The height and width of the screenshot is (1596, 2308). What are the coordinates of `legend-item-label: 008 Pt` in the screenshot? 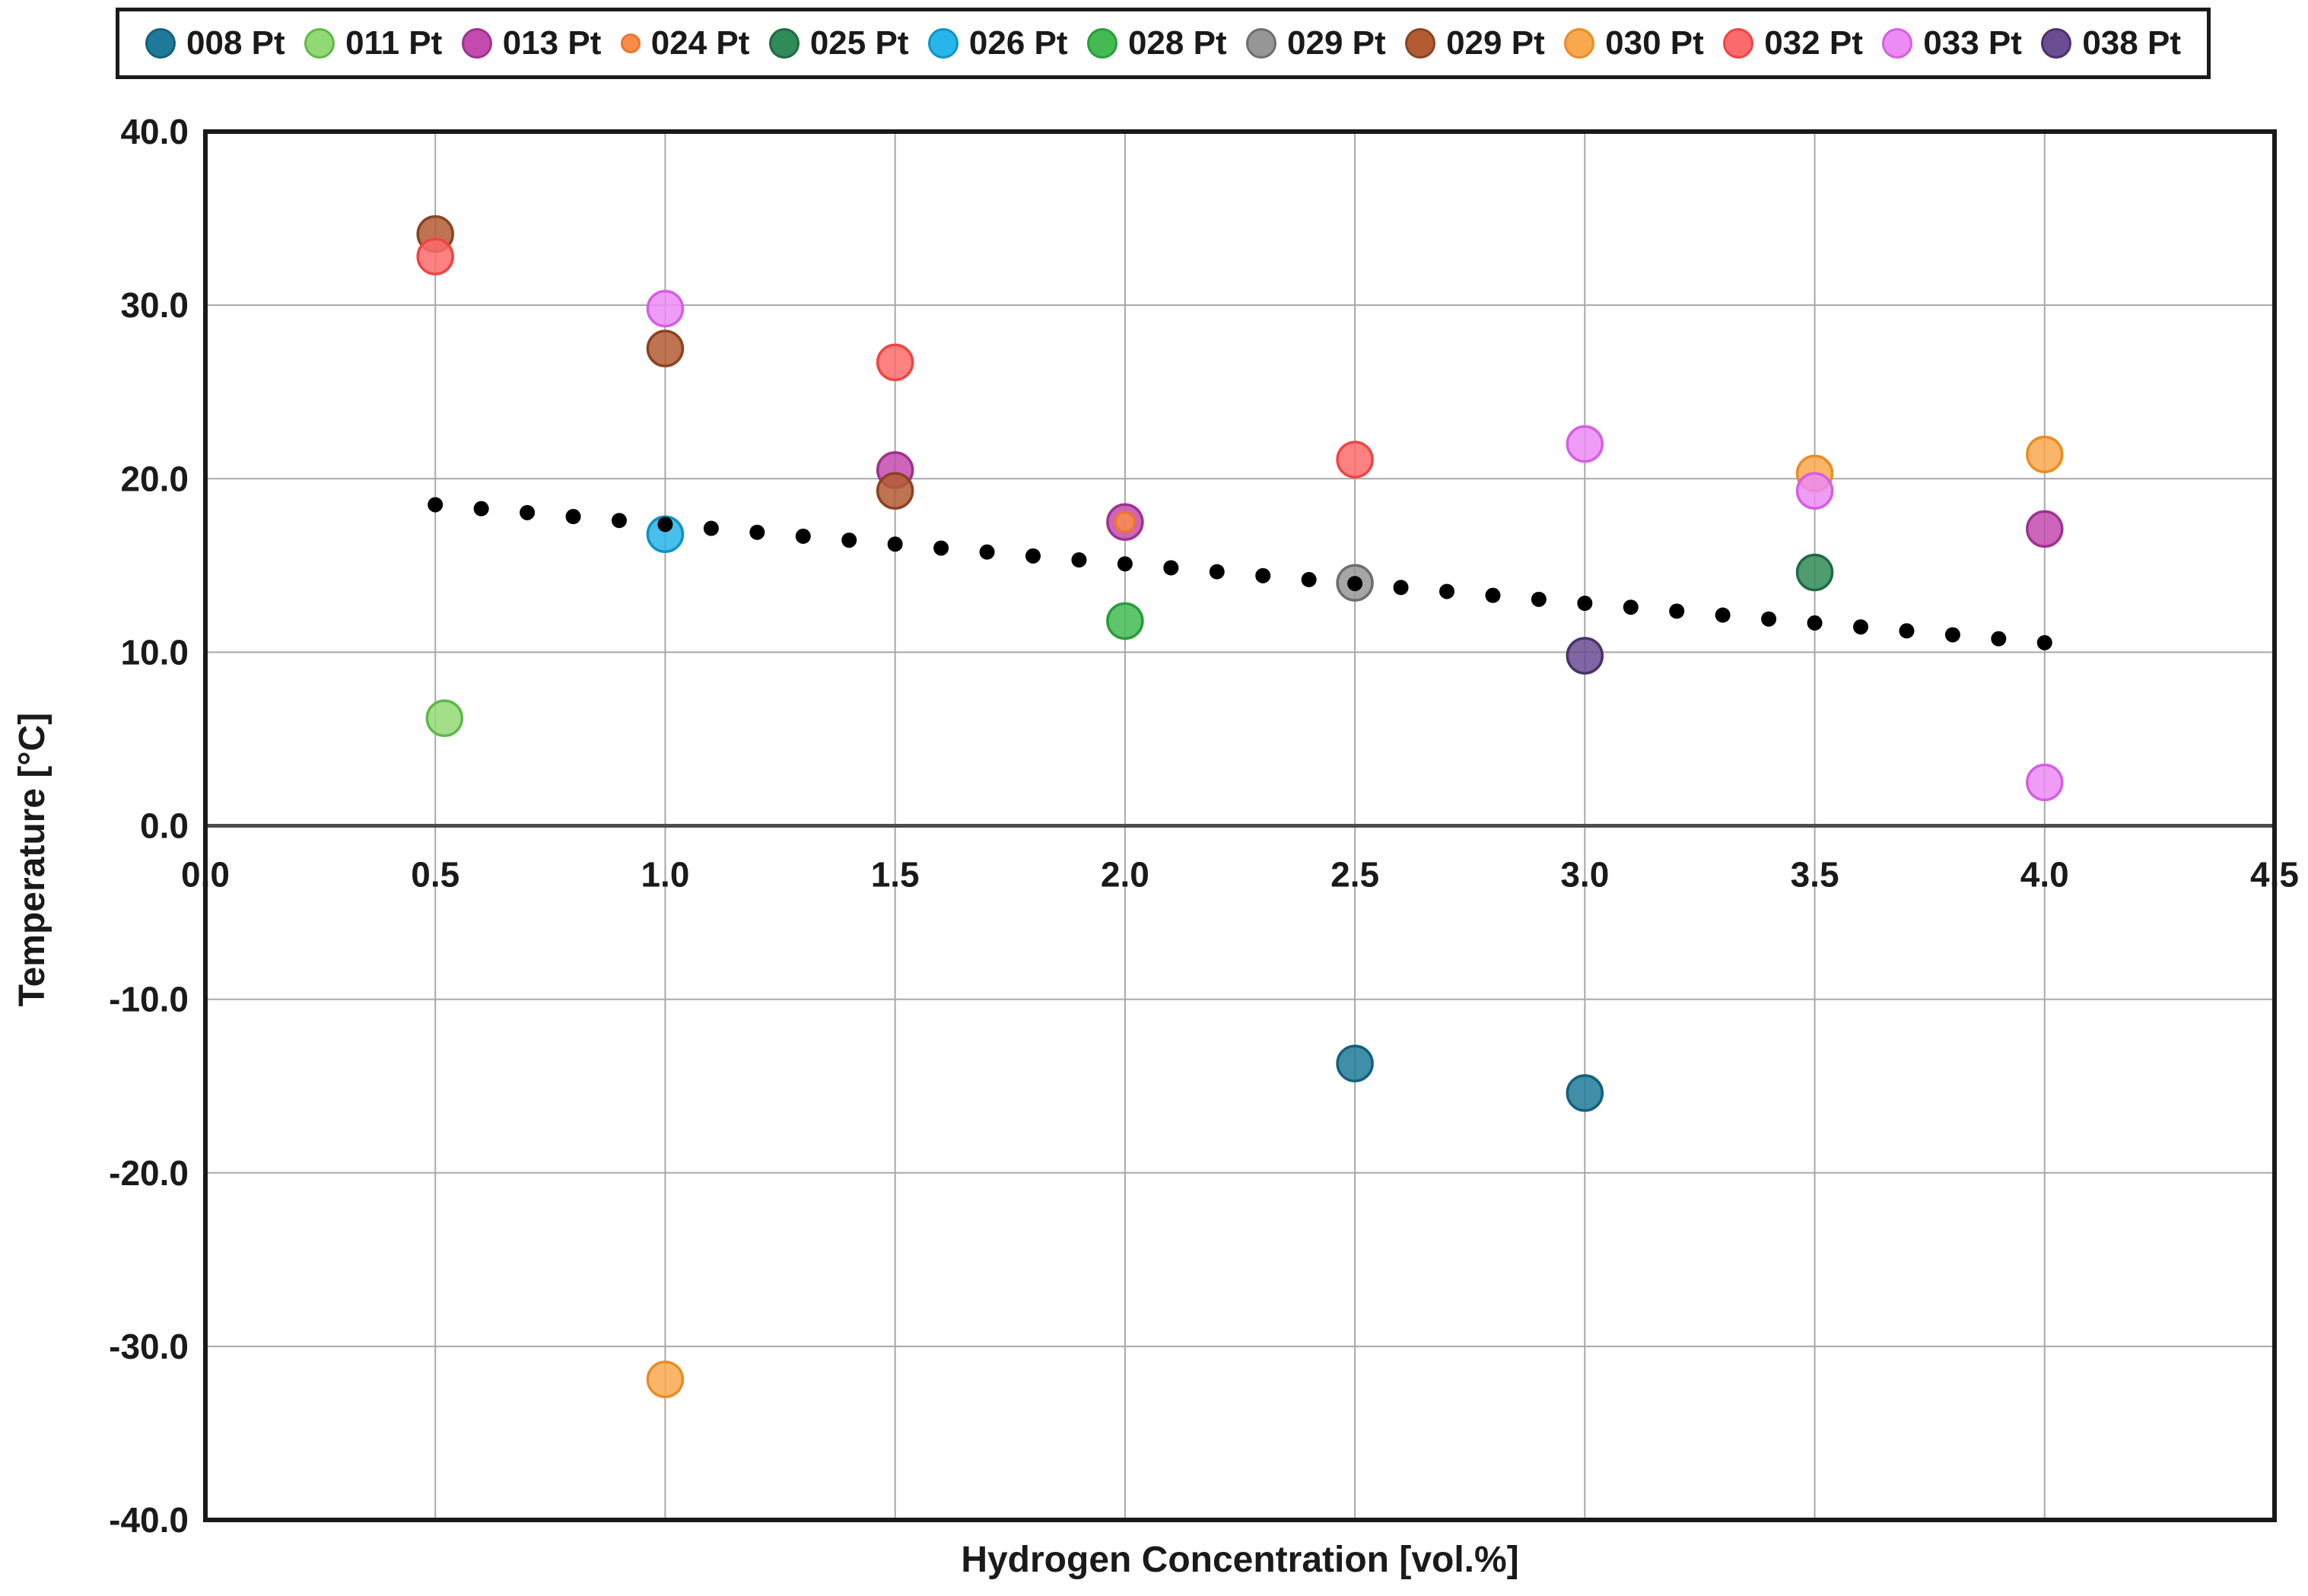 It's located at (235, 43).